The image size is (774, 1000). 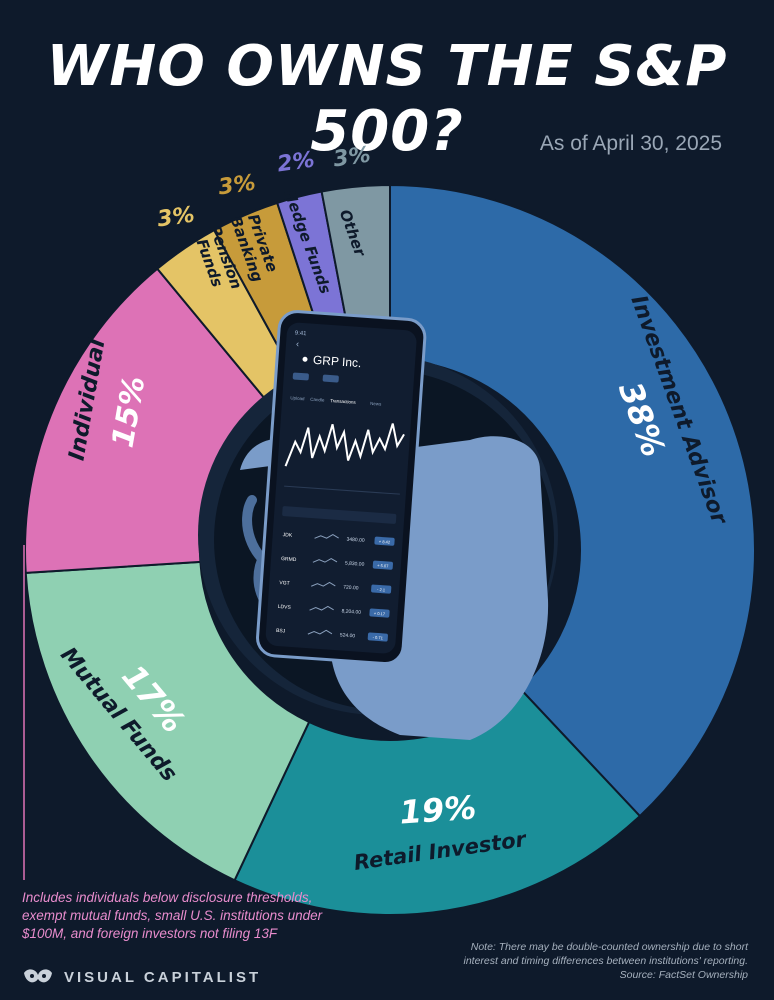 I want to click on phone-search, so click(x=339, y=515).